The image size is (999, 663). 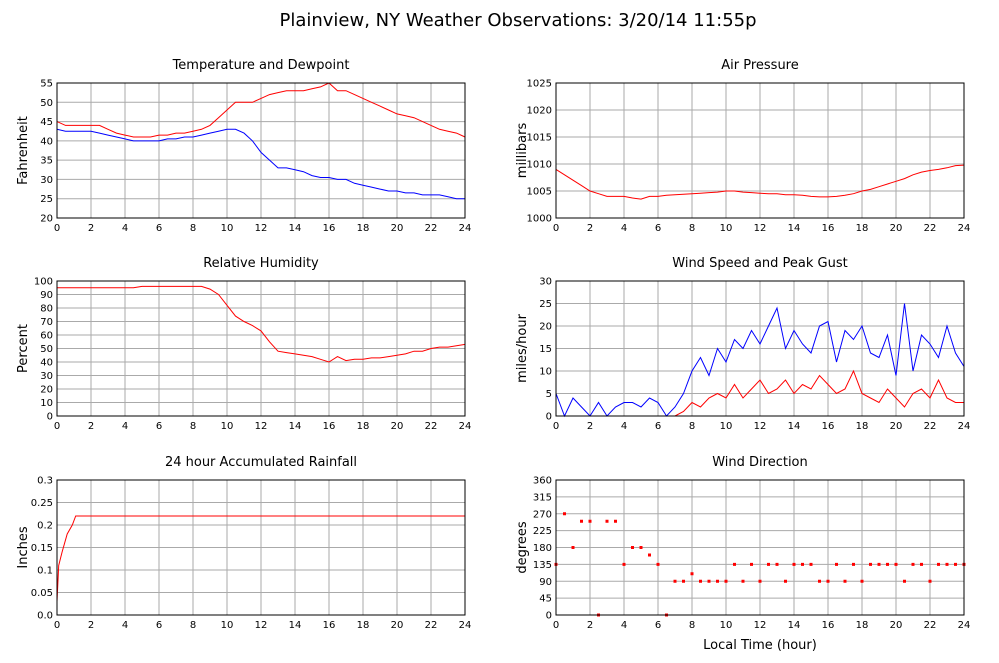 What do you see at coordinates (46, 403) in the screenshot?
I see `y-tick-label: 10` at bounding box center [46, 403].